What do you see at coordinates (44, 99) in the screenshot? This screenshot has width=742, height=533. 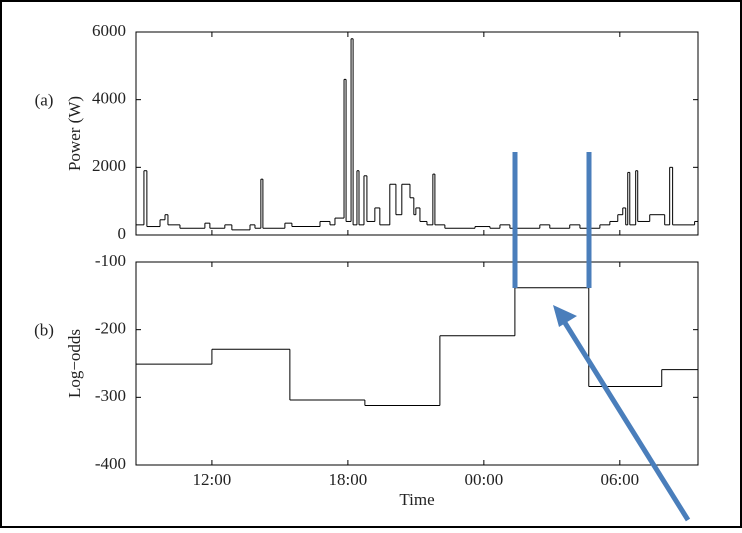 I see `panel-label: (a)` at bounding box center [44, 99].